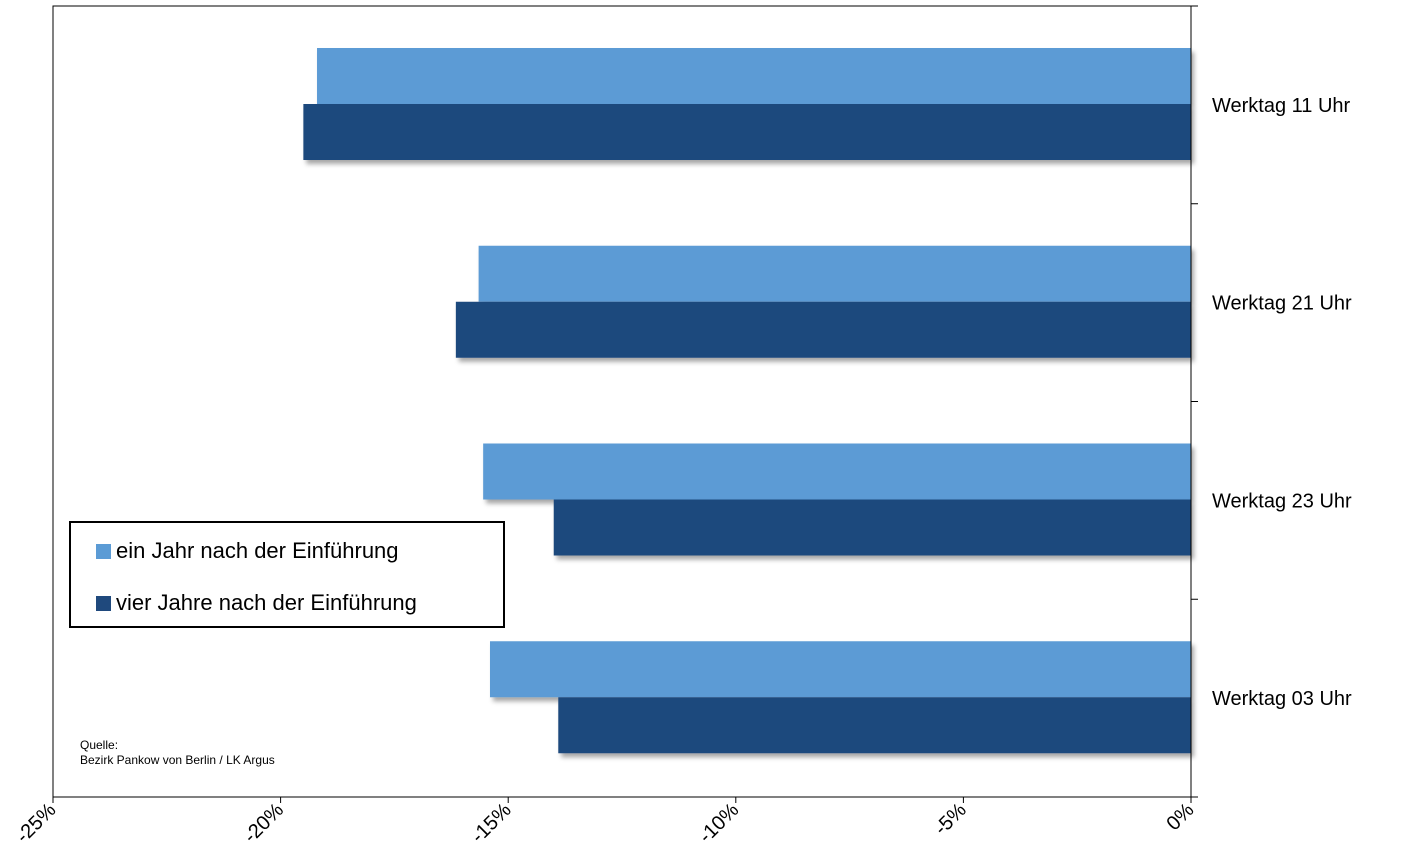 The image size is (1409, 866). What do you see at coordinates (1282, 304) in the screenshot?
I see `category-label-2: Werktag 21 Uhr` at bounding box center [1282, 304].